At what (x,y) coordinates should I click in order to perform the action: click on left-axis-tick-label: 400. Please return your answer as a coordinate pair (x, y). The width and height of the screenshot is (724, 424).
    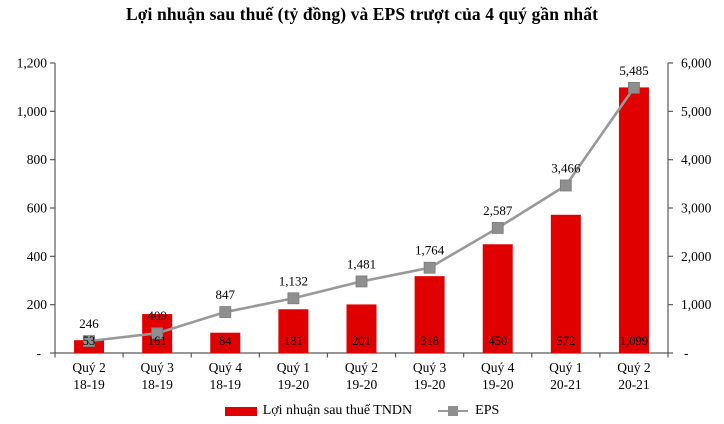
    Looking at the image, I should click on (37, 256).